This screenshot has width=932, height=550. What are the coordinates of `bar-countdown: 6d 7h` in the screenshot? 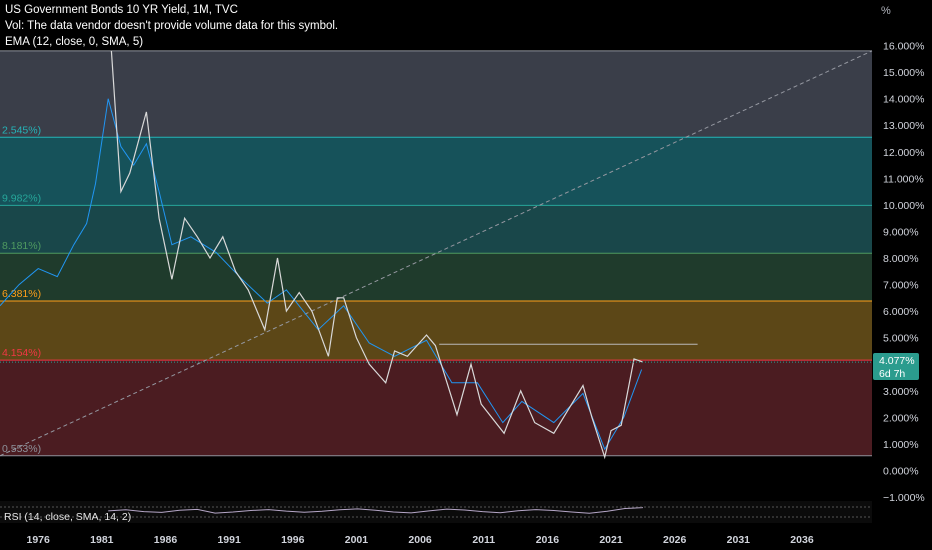 It's located at (892, 374).